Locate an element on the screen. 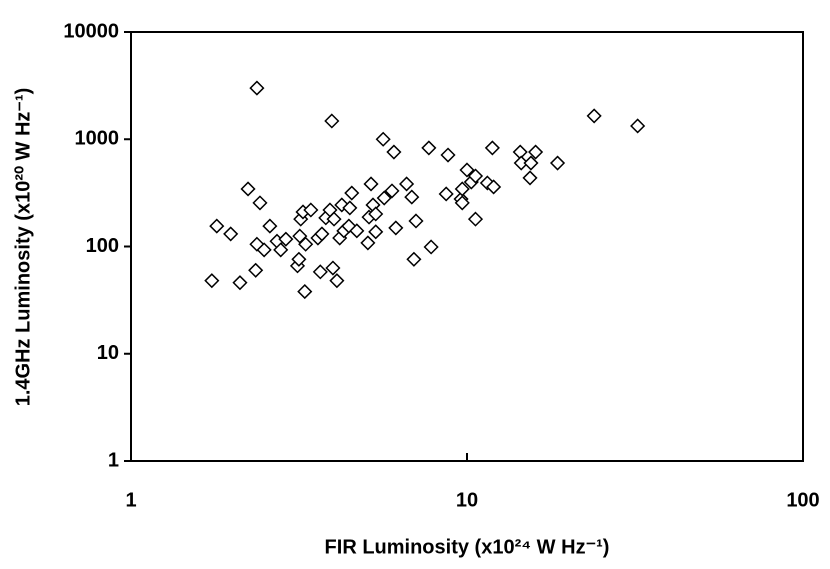 This screenshot has width=830, height=569. x-tick-label: 100 is located at coordinates (802, 500).